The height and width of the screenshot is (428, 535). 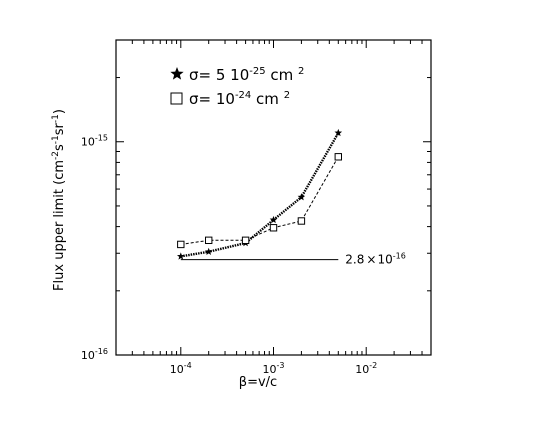 I want to click on legend: σ= 5 10-25 cm 2 σ= 10-24 cm 2, so click(x=237, y=87).